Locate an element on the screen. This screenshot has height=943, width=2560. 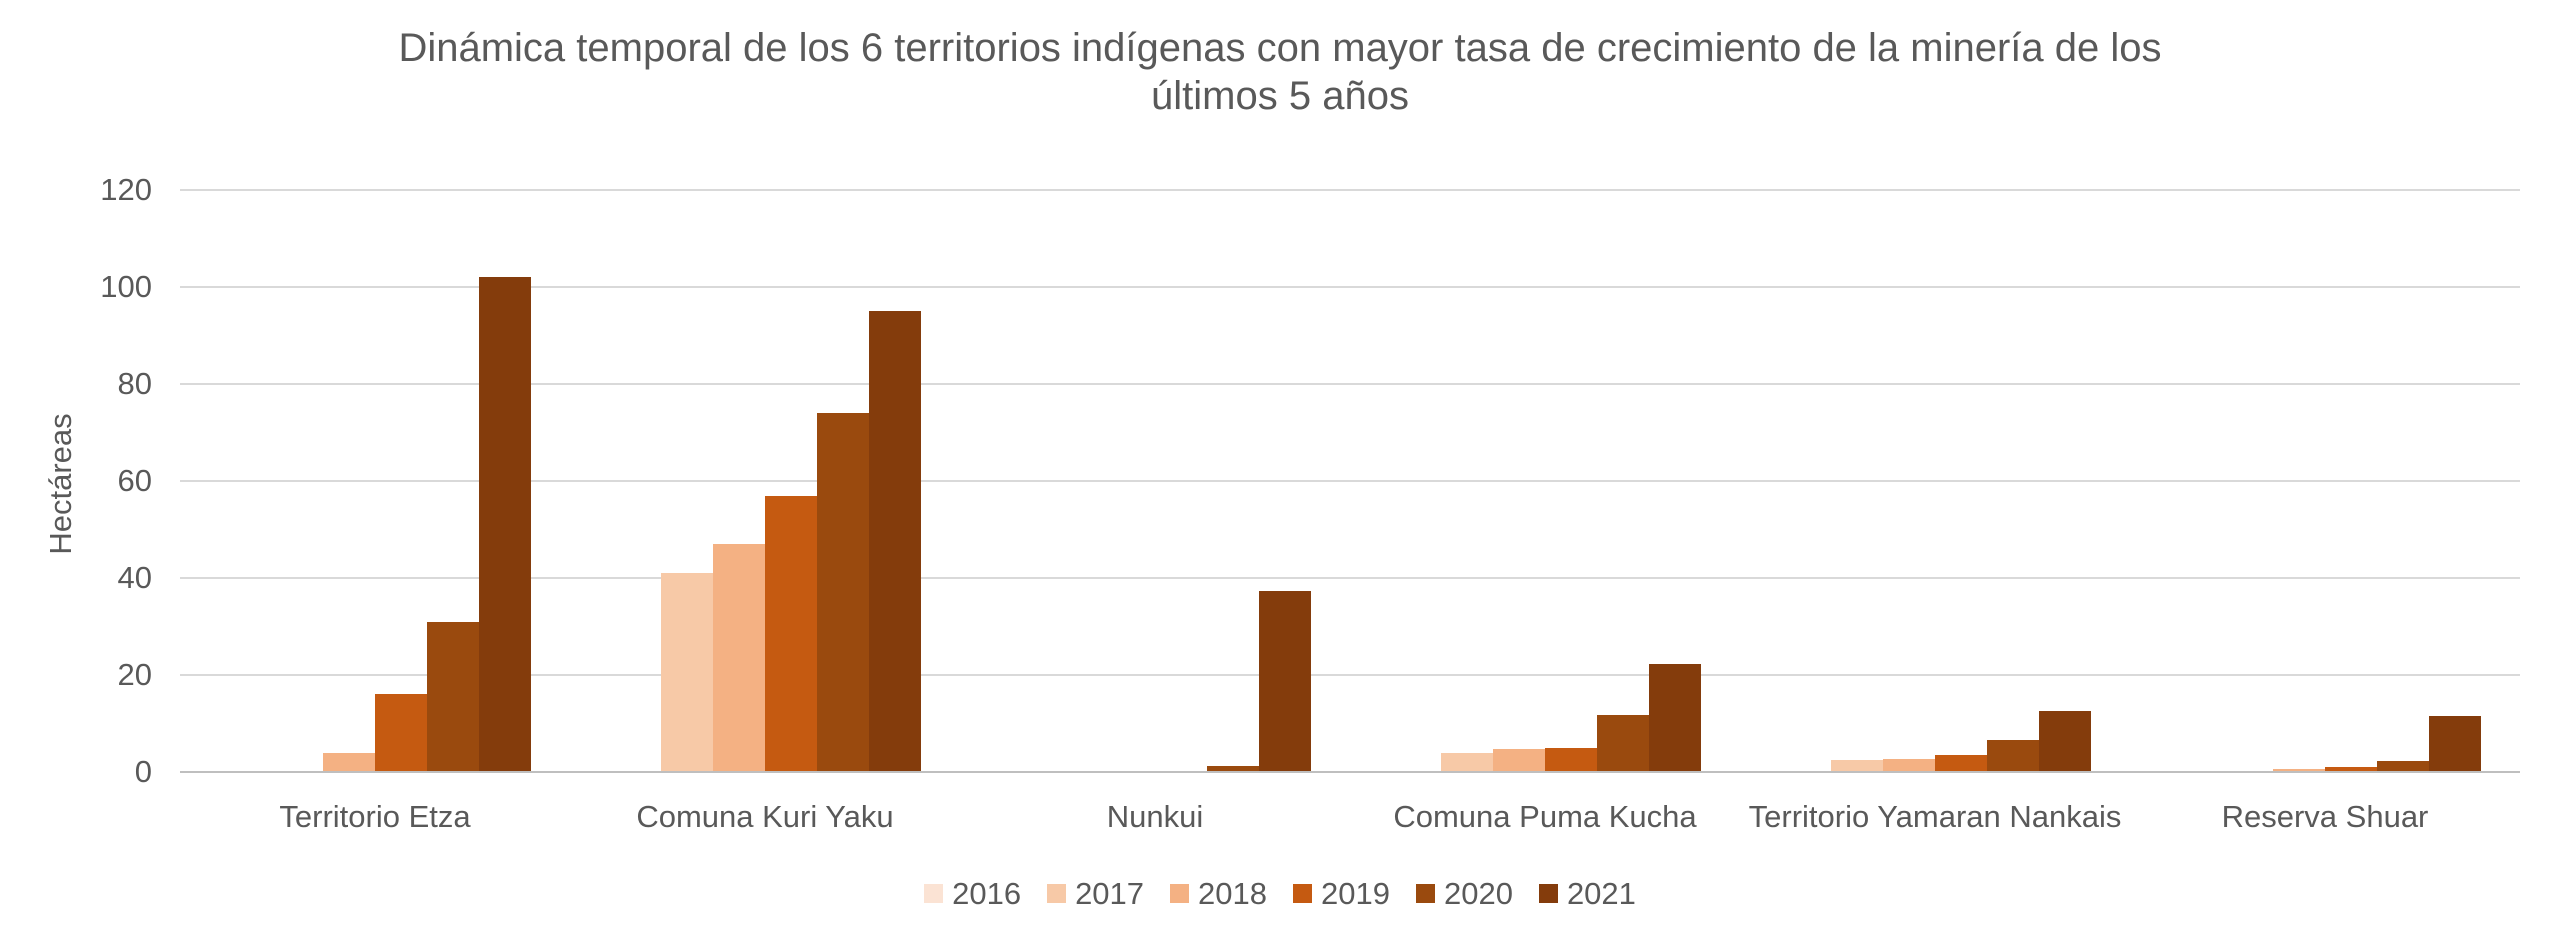
bar-2020-territorio-yamaran-nankais is located at coordinates (2013, 756).